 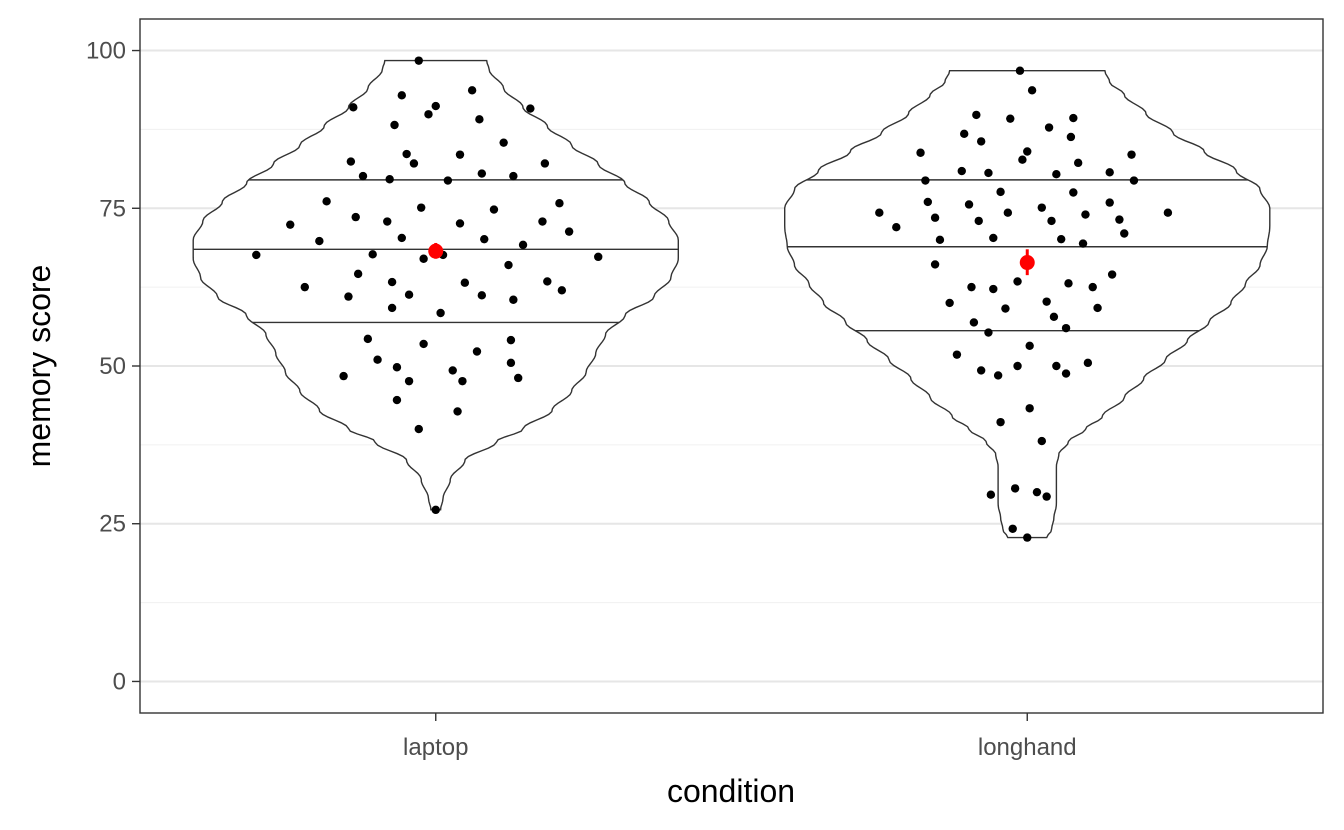 What do you see at coordinates (39, 366) in the screenshot?
I see `y-axis-title: memory score` at bounding box center [39, 366].